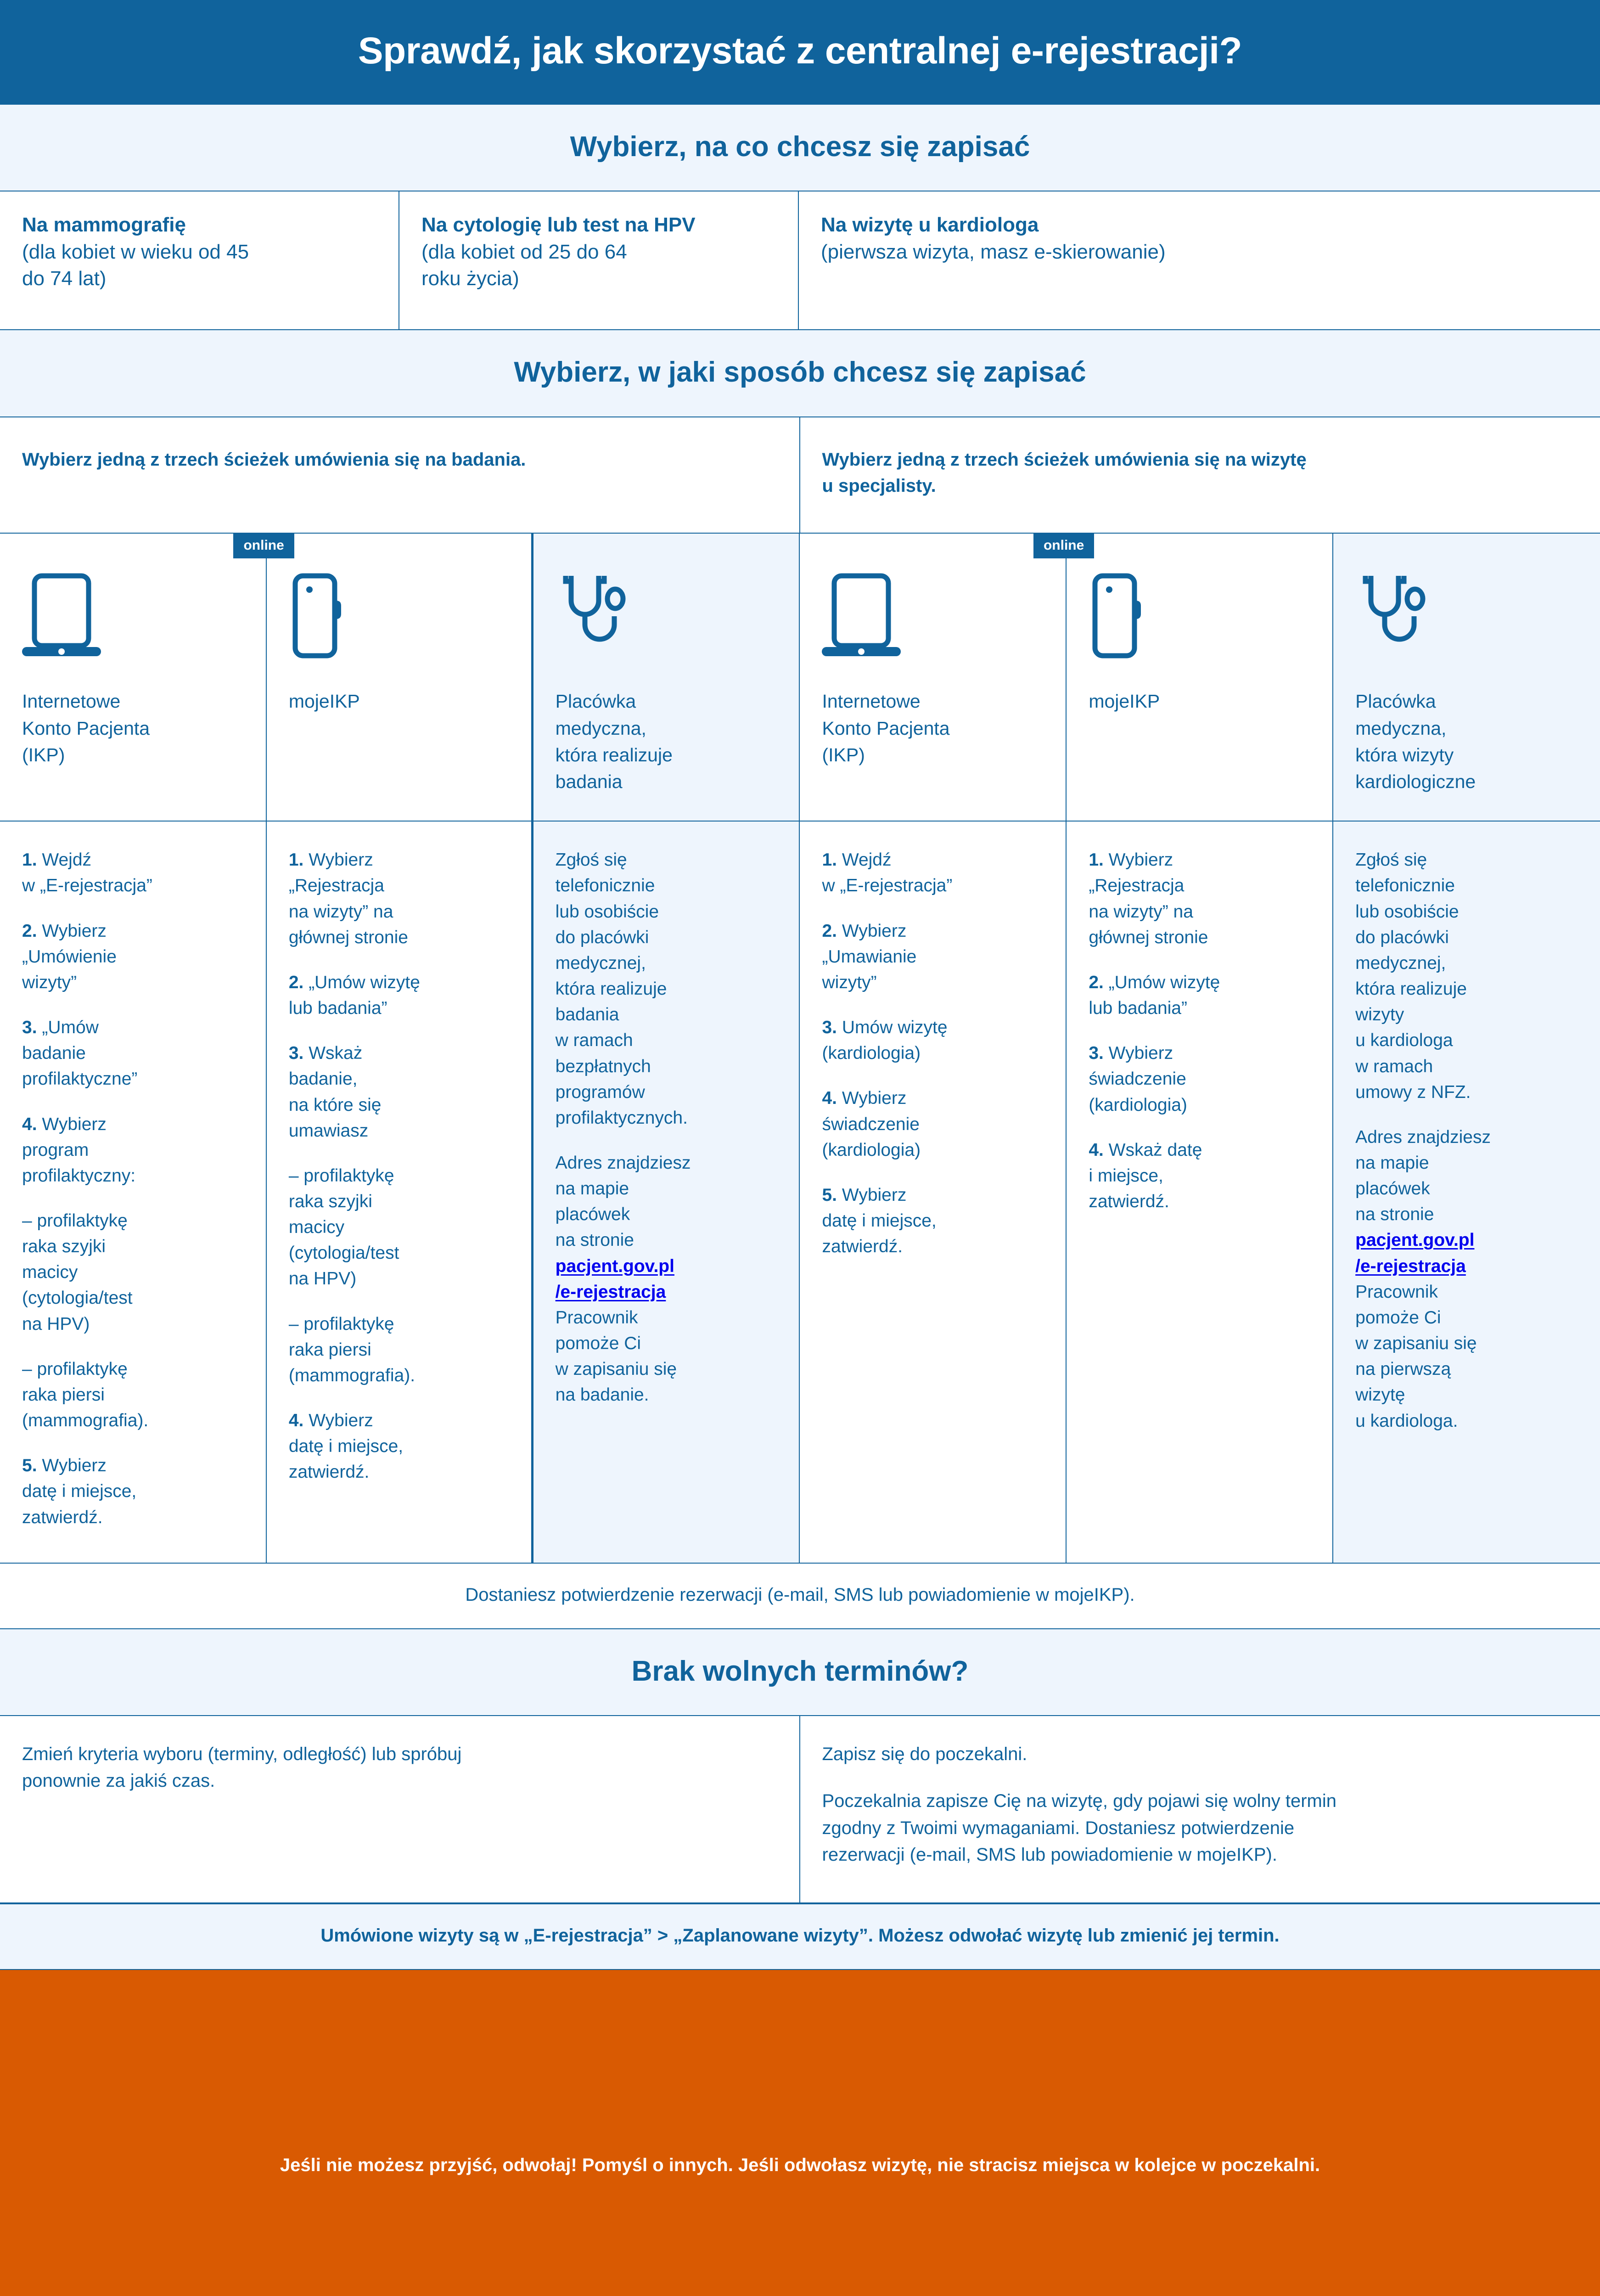 The height and width of the screenshot is (2296, 1600). Describe the element at coordinates (934, 957) in the screenshot. I see `step-item: 2. Wybierz „Umawianie wizyty”` at that location.